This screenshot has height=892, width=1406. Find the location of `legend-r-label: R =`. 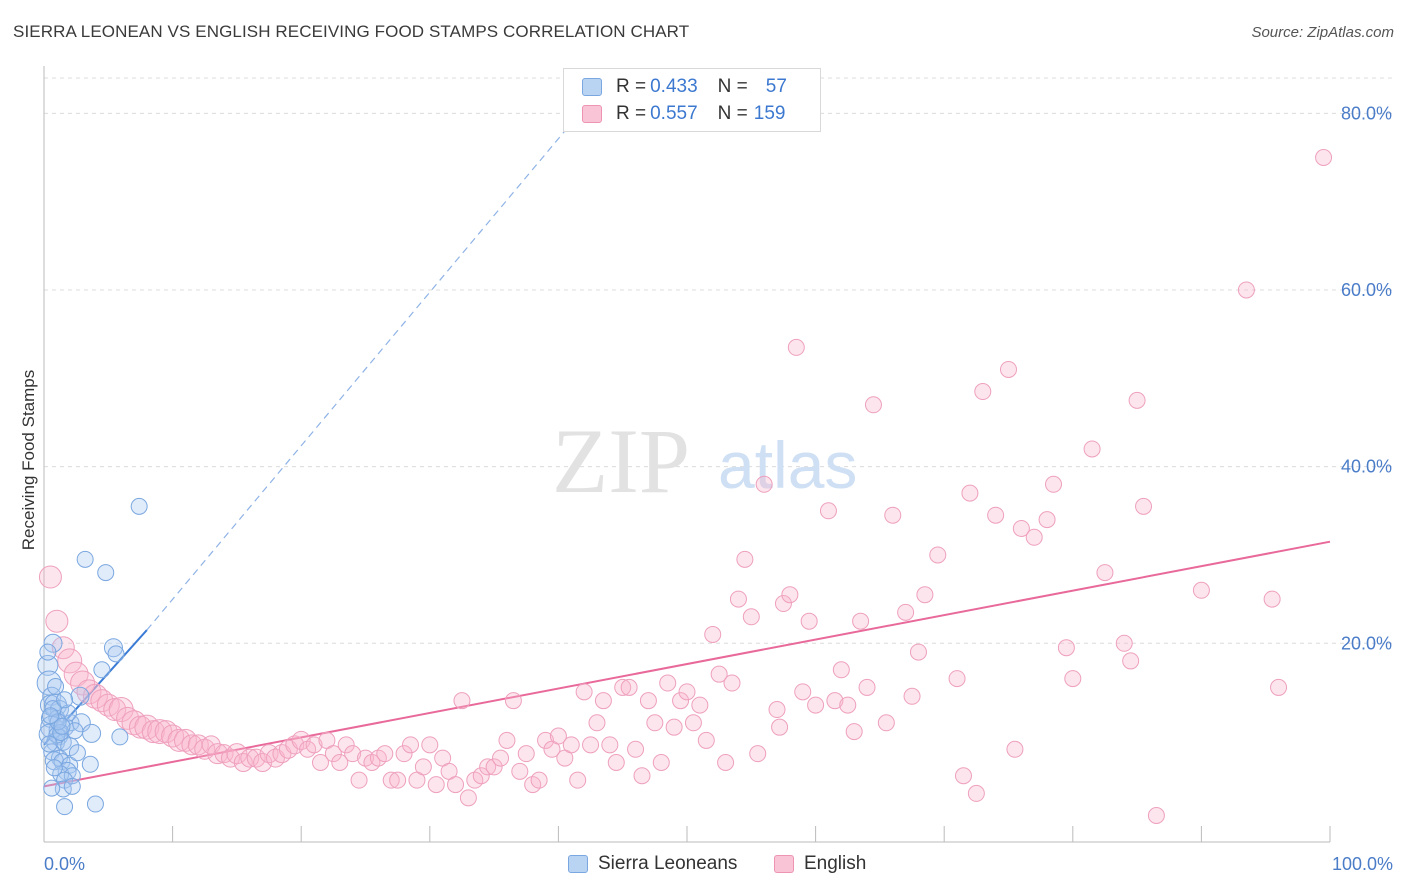

legend-r-label: R = is located at coordinates (631, 86).